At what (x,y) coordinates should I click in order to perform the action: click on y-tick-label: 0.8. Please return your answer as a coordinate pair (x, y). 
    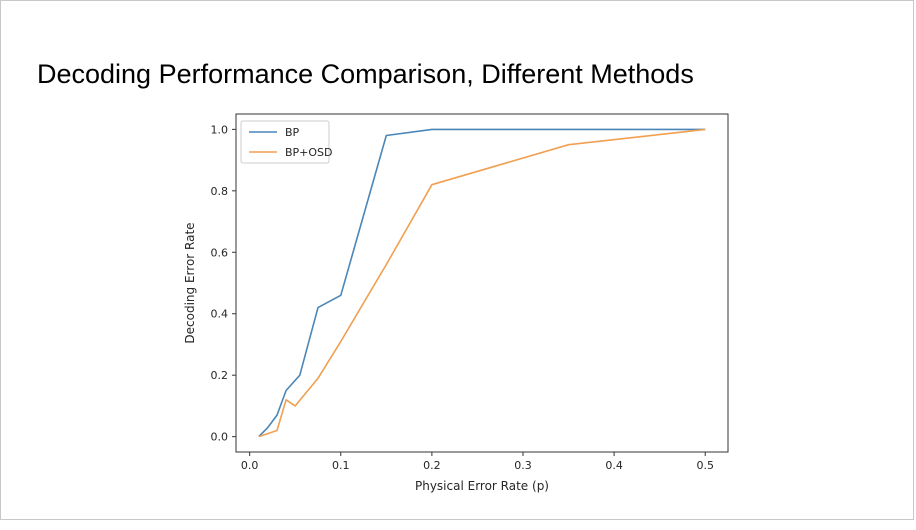
    Looking at the image, I should click on (220, 191).